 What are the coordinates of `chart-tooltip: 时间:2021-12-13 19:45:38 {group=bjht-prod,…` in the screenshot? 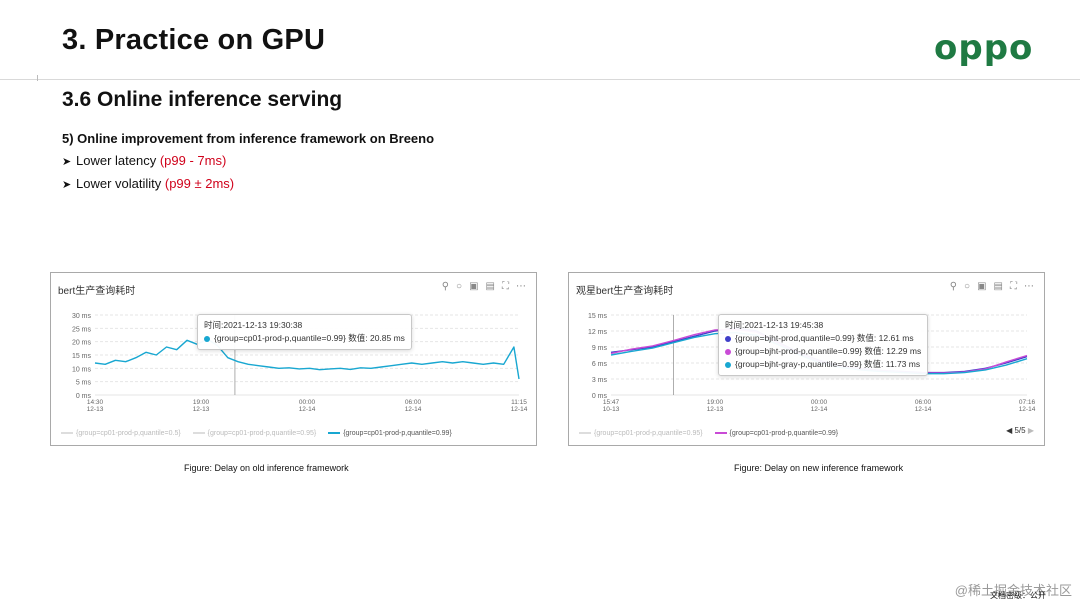 It's located at (823, 345).